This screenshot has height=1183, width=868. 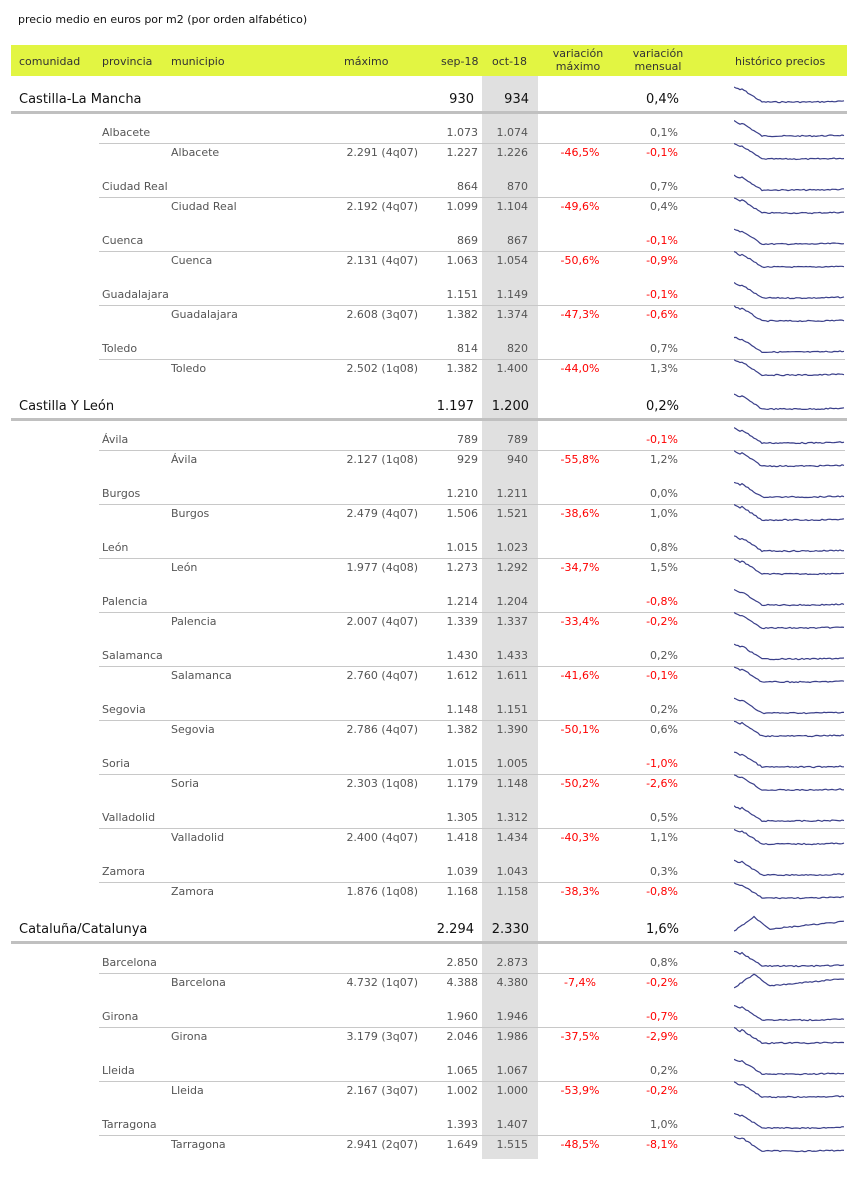 What do you see at coordinates (664, 817) in the screenshot?
I see `provincia-var-mensual: 0,5%` at bounding box center [664, 817].